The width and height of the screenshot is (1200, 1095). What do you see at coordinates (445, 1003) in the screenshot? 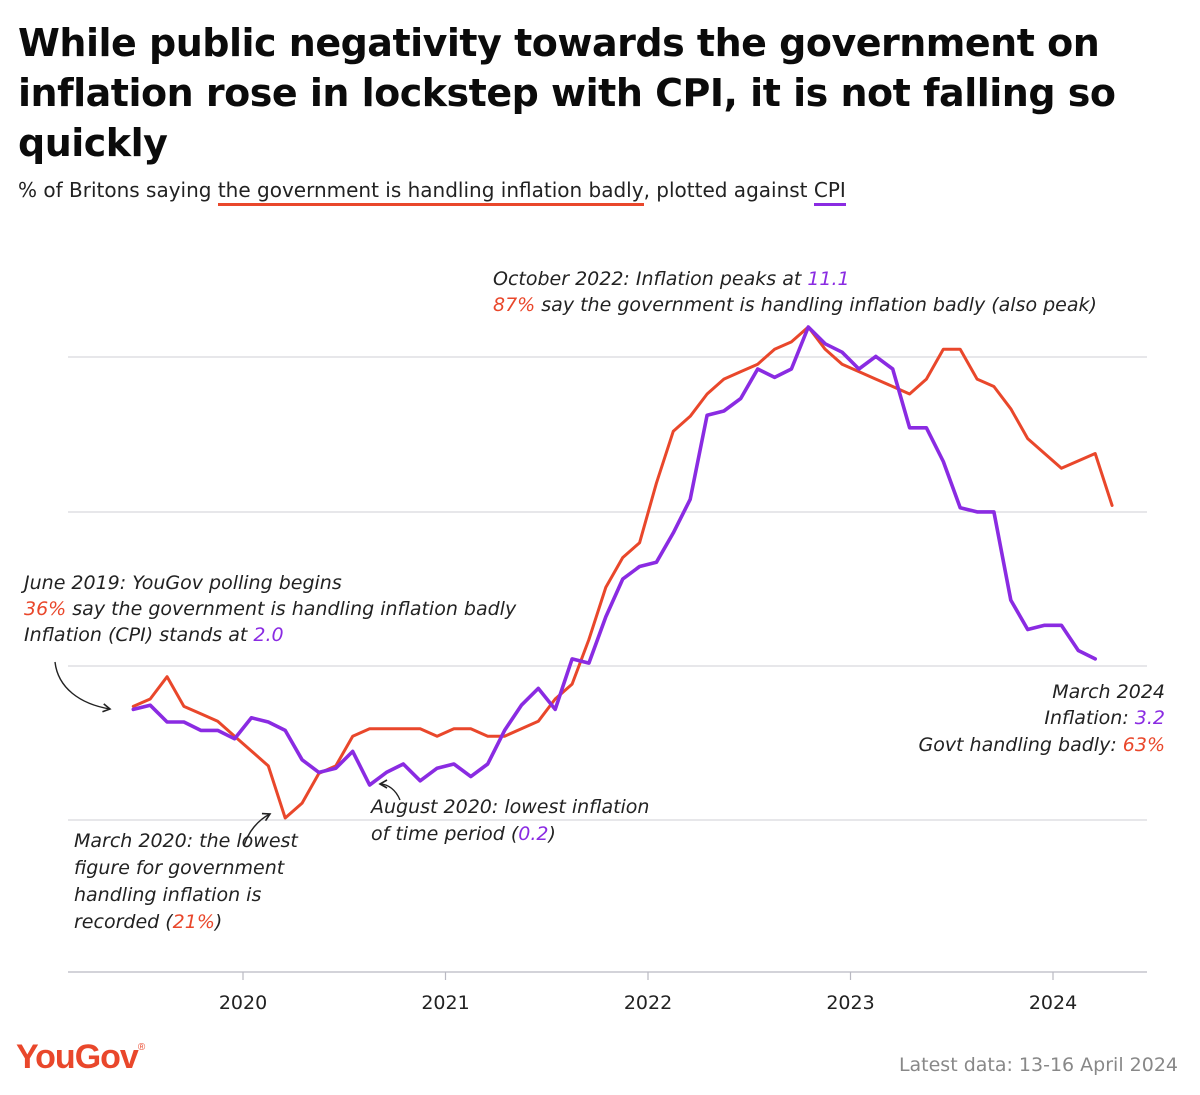
I see `x-tick-label: 2021` at bounding box center [445, 1003].